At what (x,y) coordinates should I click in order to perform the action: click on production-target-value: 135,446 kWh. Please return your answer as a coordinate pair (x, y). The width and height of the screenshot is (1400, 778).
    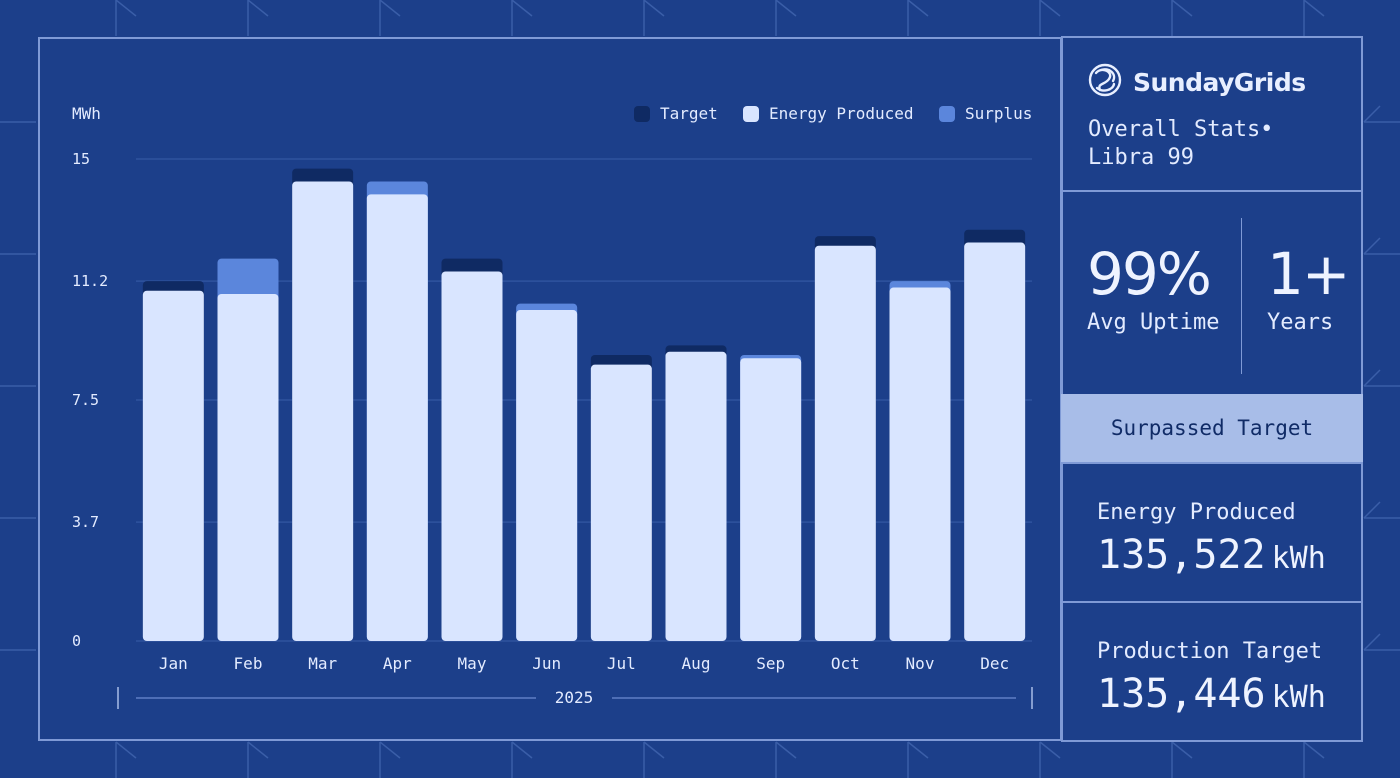
    Looking at the image, I should click on (1211, 694).